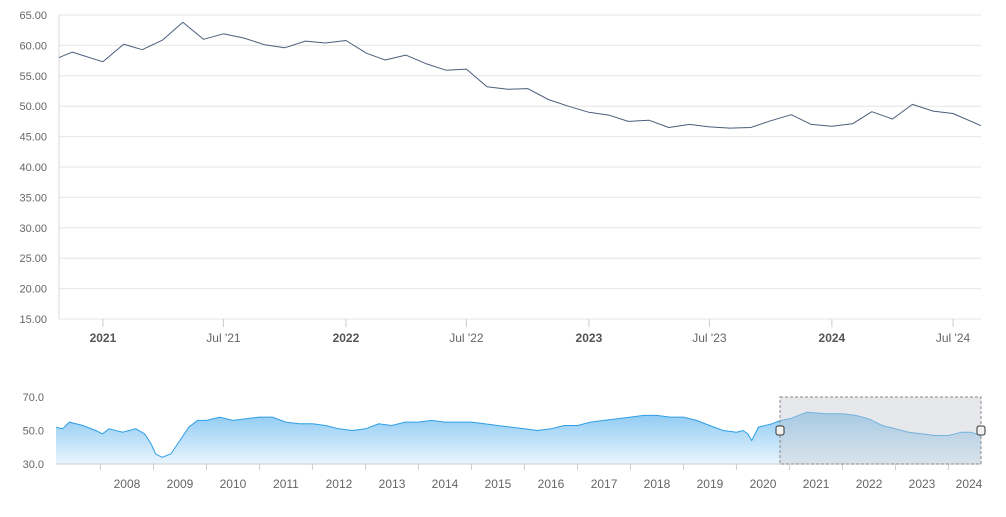  What do you see at coordinates (33, 16) in the screenshot?
I see `main-y-tick-label: 65.00` at bounding box center [33, 16].